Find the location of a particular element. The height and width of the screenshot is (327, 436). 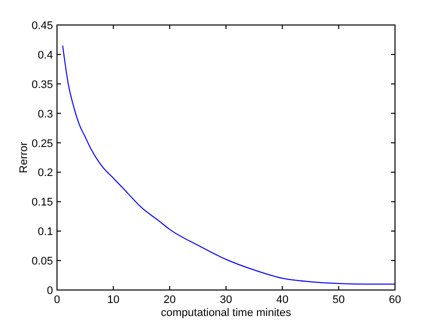

x-tick-label: 30 is located at coordinates (226, 300).